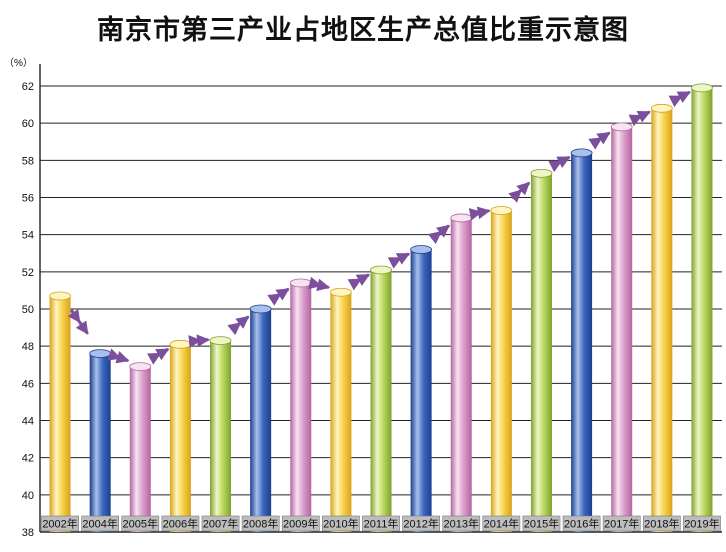  Describe the element at coordinates (621, 524) in the screenshot. I see `x-tick-label: 2017年` at that location.